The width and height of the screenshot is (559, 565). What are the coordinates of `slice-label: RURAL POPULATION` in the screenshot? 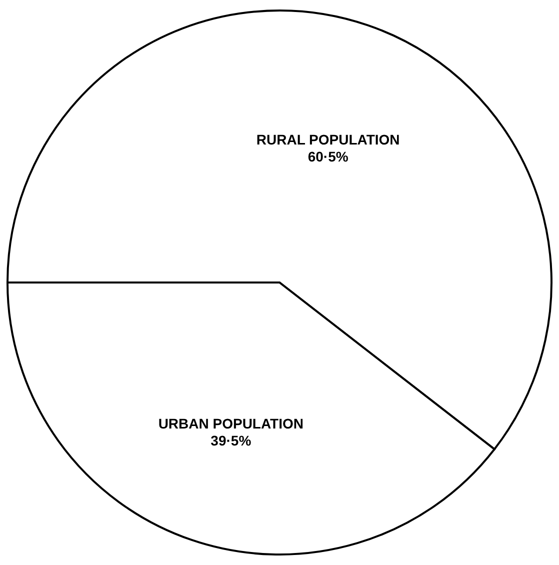 It's located at (328, 140).